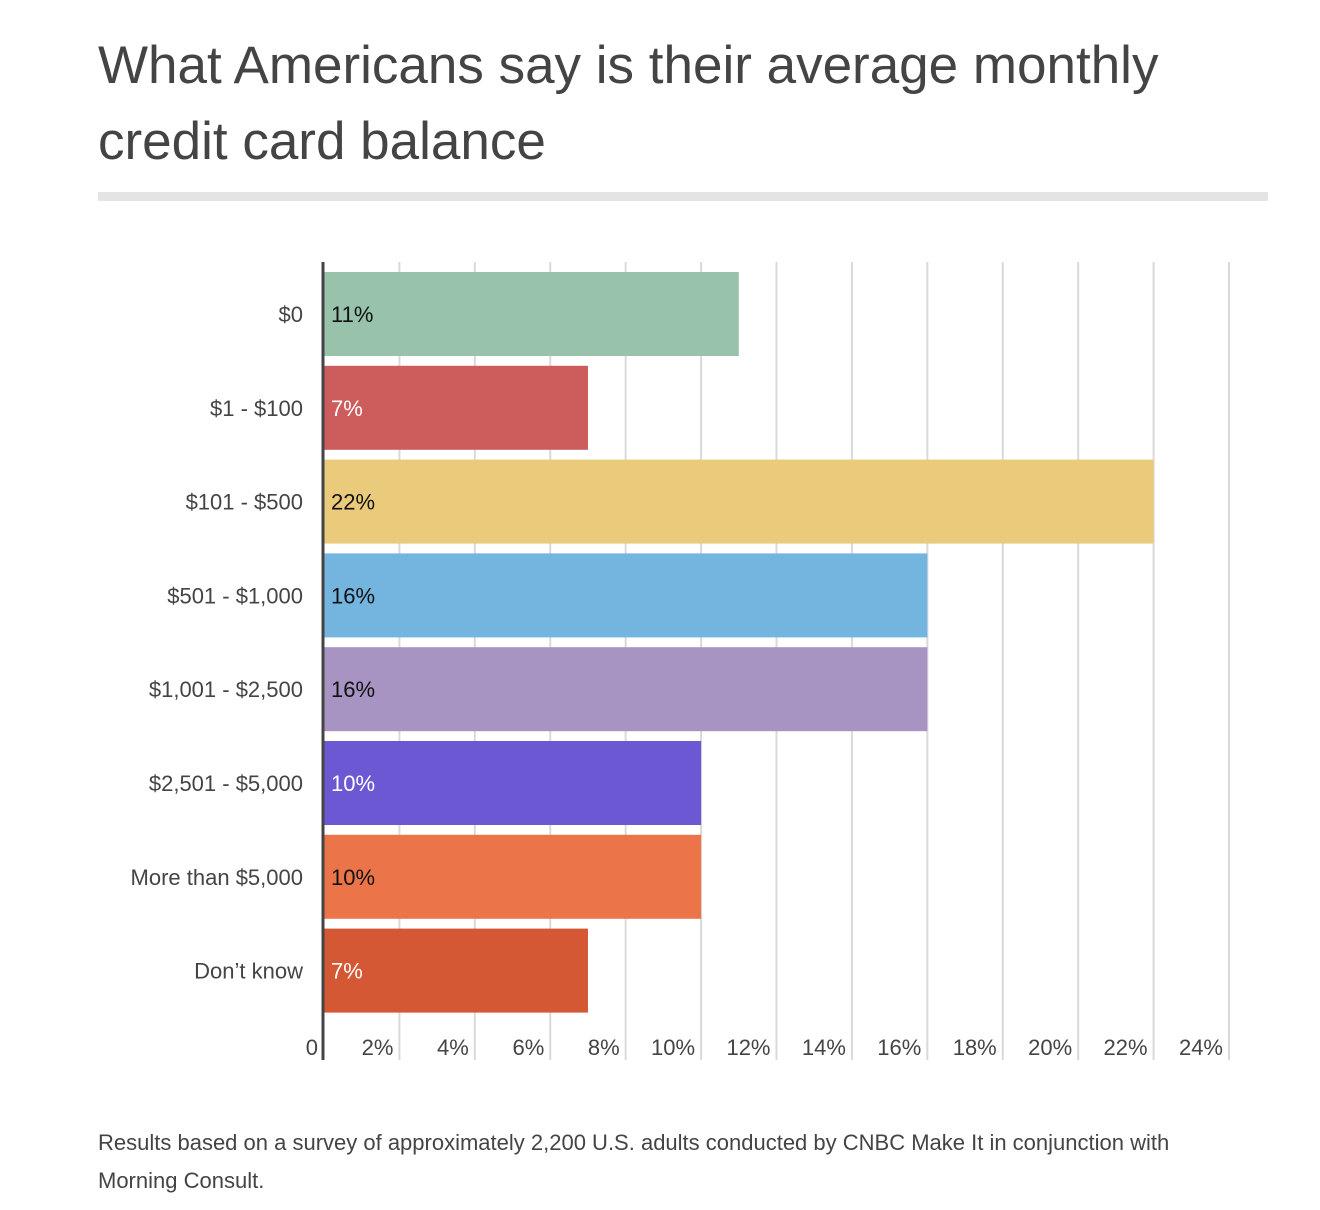 This screenshot has width=1320, height=1210. Describe the element at coordinates (673, 1047) in the screenshot. I see `x-tick-label: 10%` at that location.